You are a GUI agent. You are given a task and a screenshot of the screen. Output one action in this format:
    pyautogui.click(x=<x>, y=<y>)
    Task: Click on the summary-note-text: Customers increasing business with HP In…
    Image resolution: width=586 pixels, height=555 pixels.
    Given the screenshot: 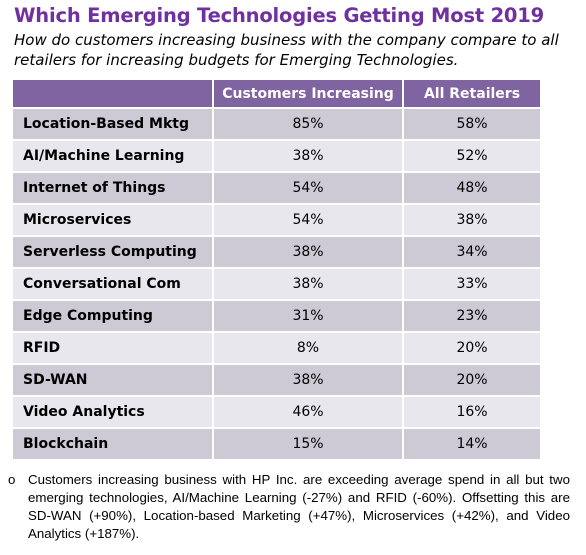 What is the action you would take?
    pyautogui.click(x=299, y=506)
    